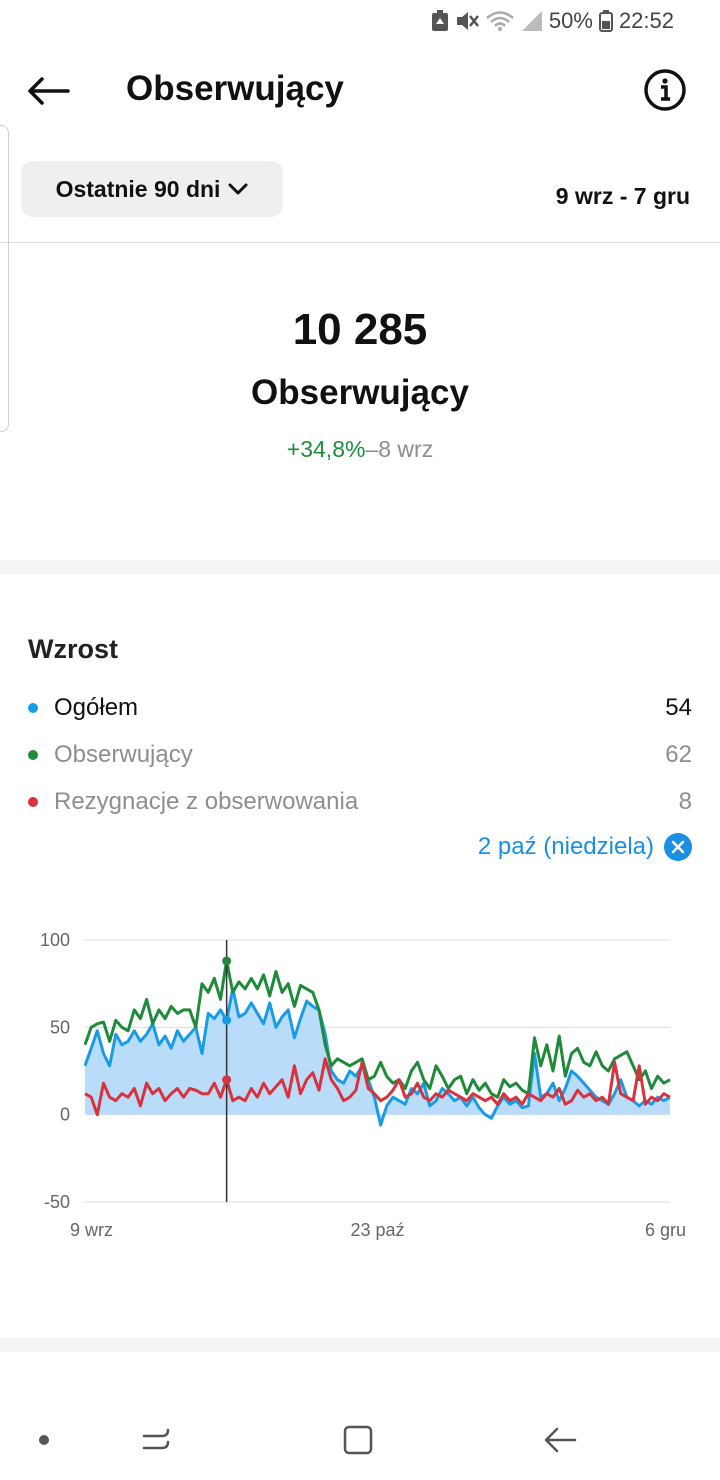 This screenshot has height=1480, width=720. I want to click on nav-dot-button, so click(44, 1440).